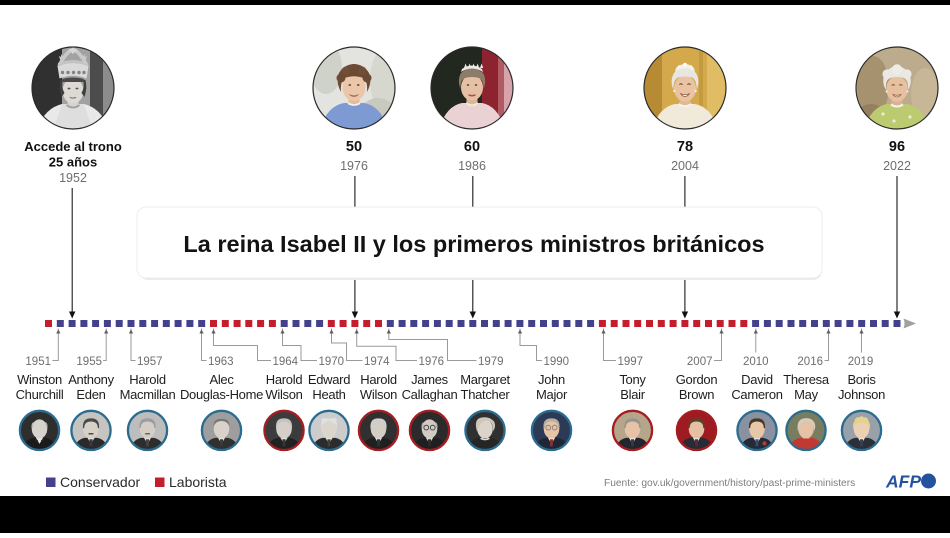  What do you see at coordinates (806, 394) in the screenshot?
I see `svg-text: May` at bounding box center [806, 394].